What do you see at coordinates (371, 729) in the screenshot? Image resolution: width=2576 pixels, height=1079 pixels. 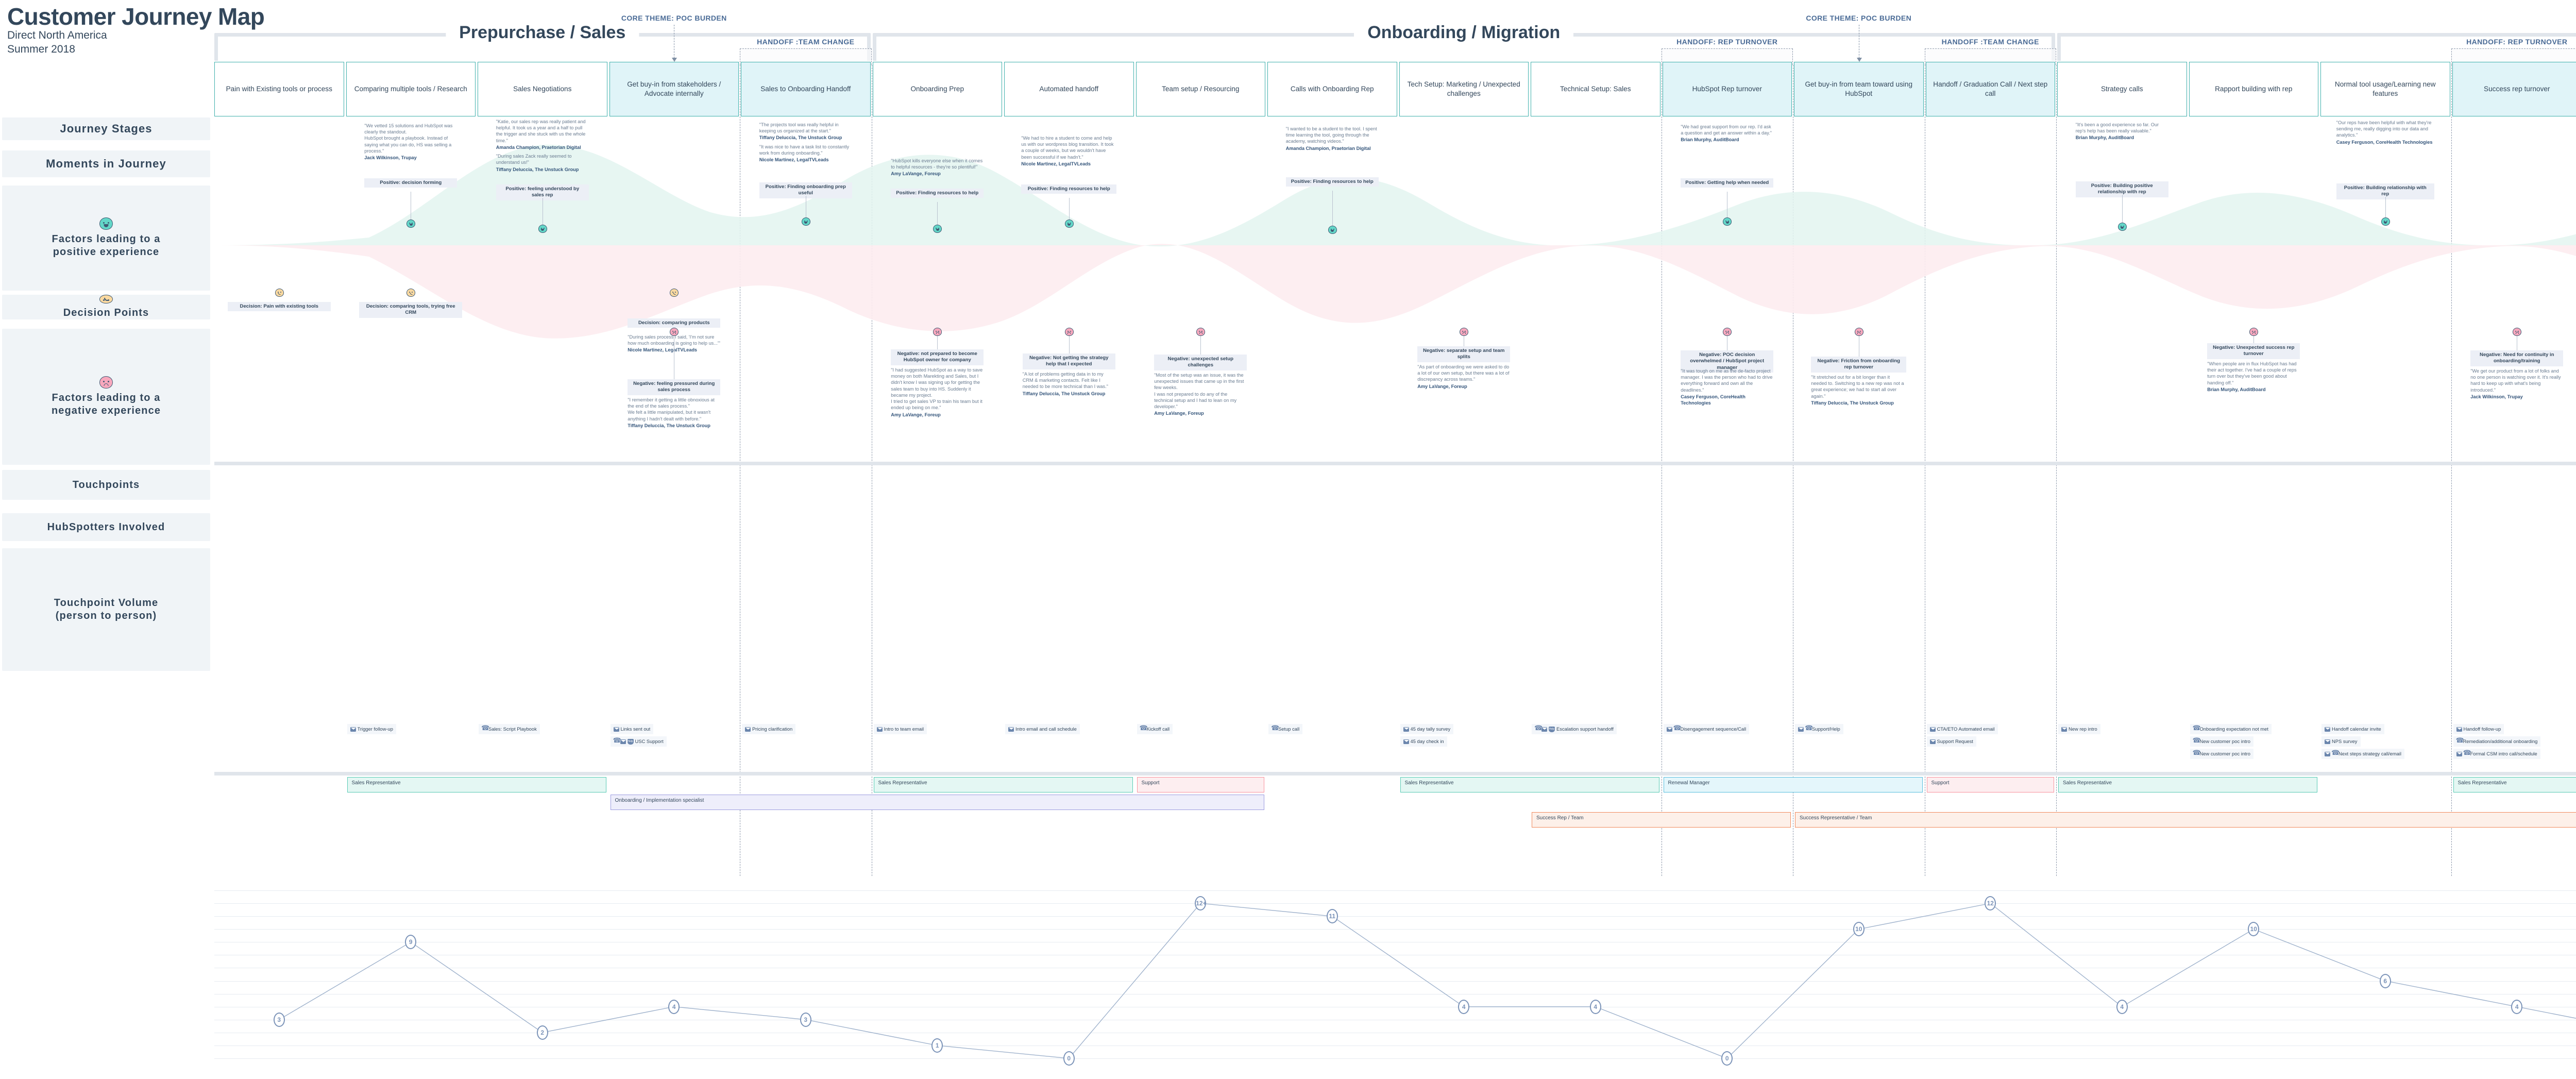 I see `touchpoint-chip: Trigger follow-up` at bounding box center [371, 729].